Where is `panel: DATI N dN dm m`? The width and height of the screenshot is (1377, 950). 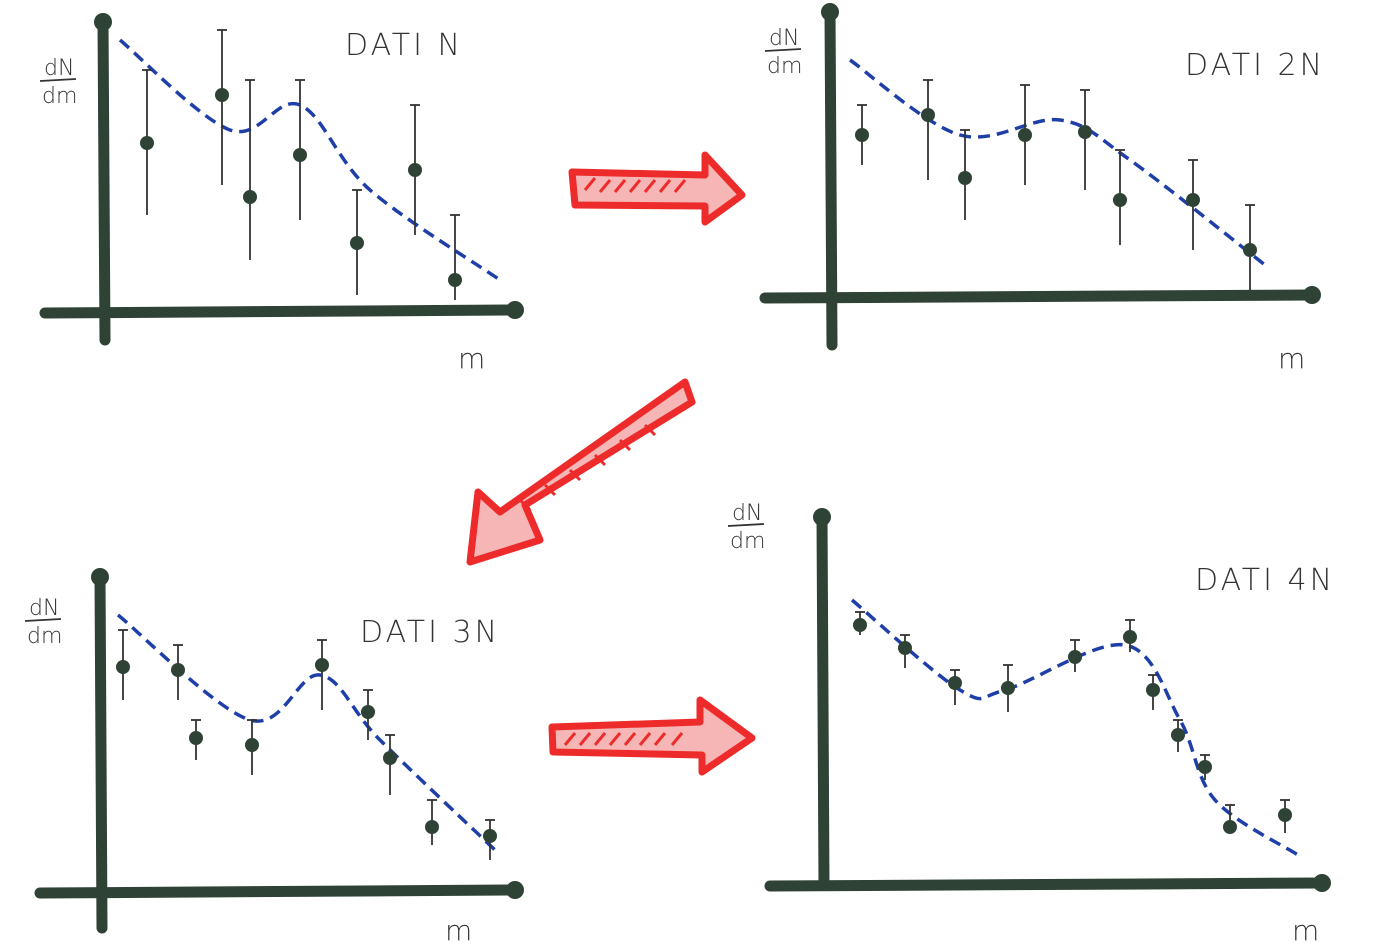 panel: DATI N dN dm m is located at coordinates (281, 194).